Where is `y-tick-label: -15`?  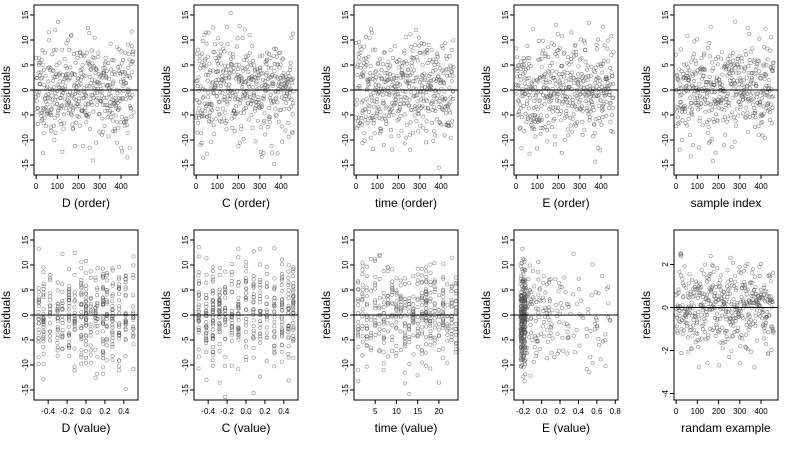 y-tick-label: -15 is located at coordinates (505, 165).